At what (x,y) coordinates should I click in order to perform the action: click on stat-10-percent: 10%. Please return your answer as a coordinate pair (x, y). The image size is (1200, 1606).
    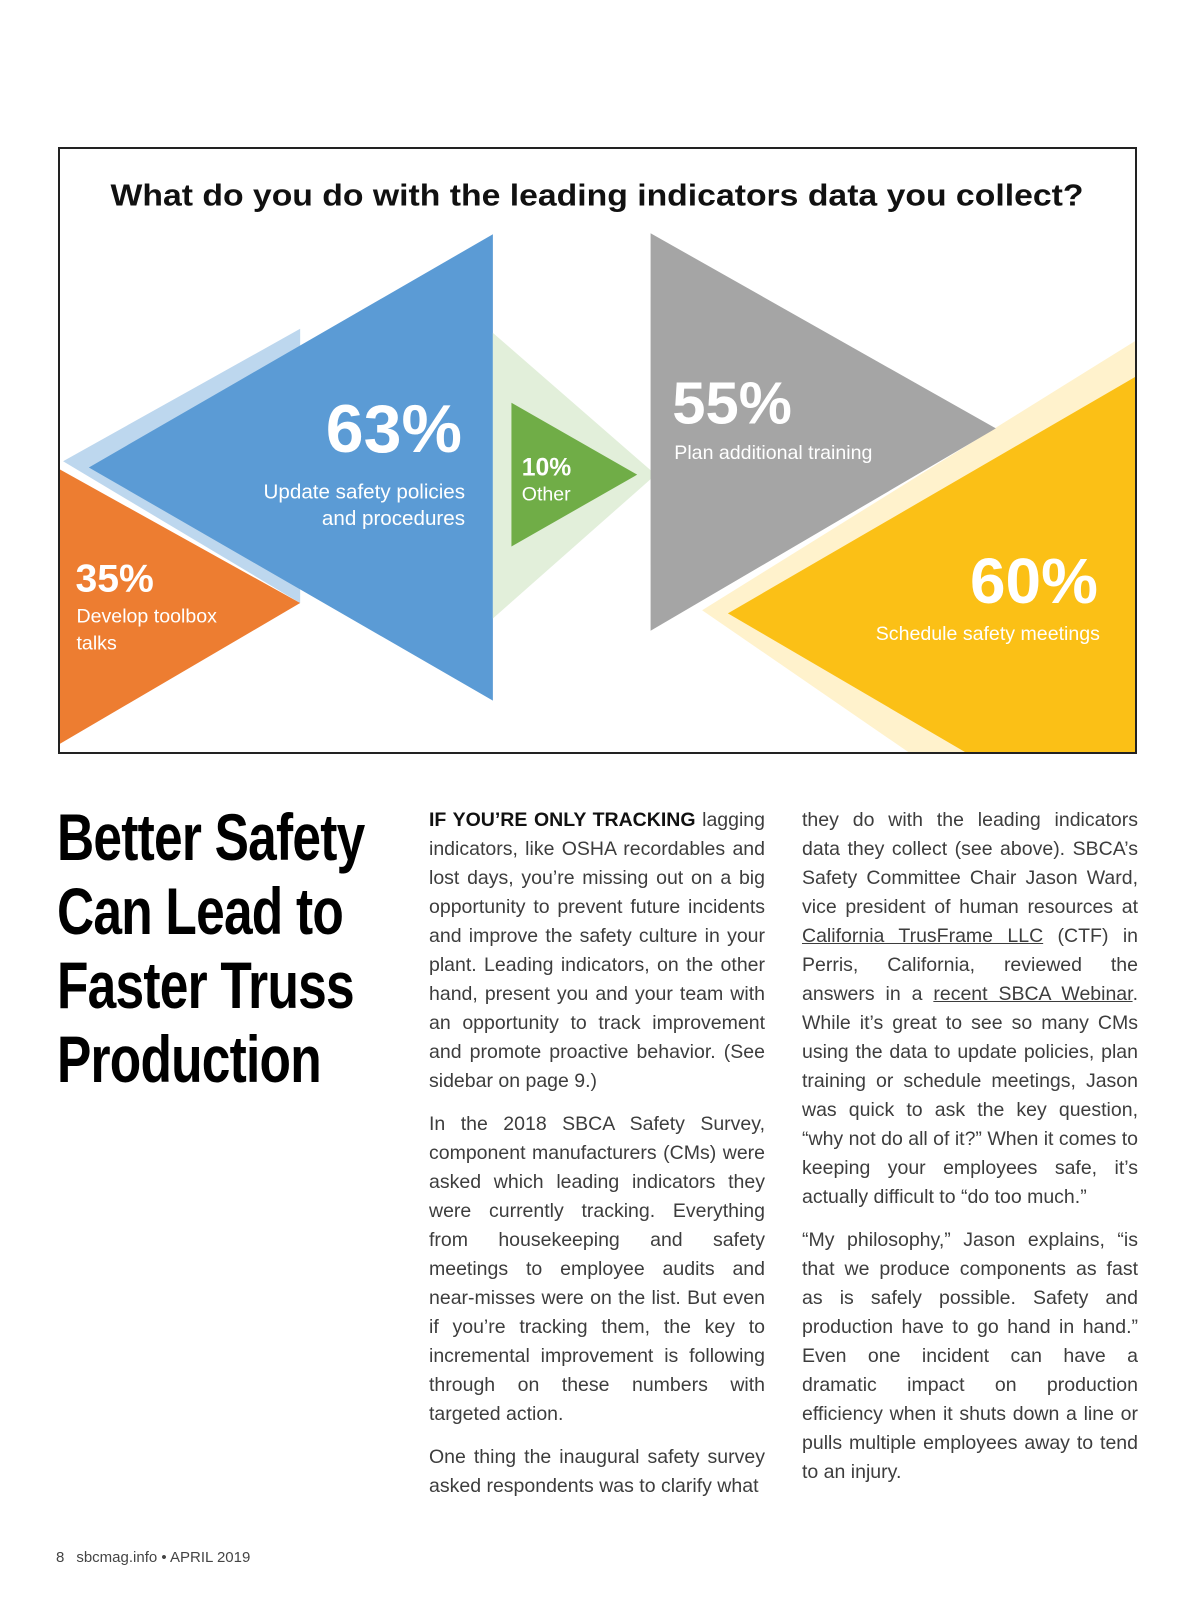
    Looking at the image, I should click on (547, 468).